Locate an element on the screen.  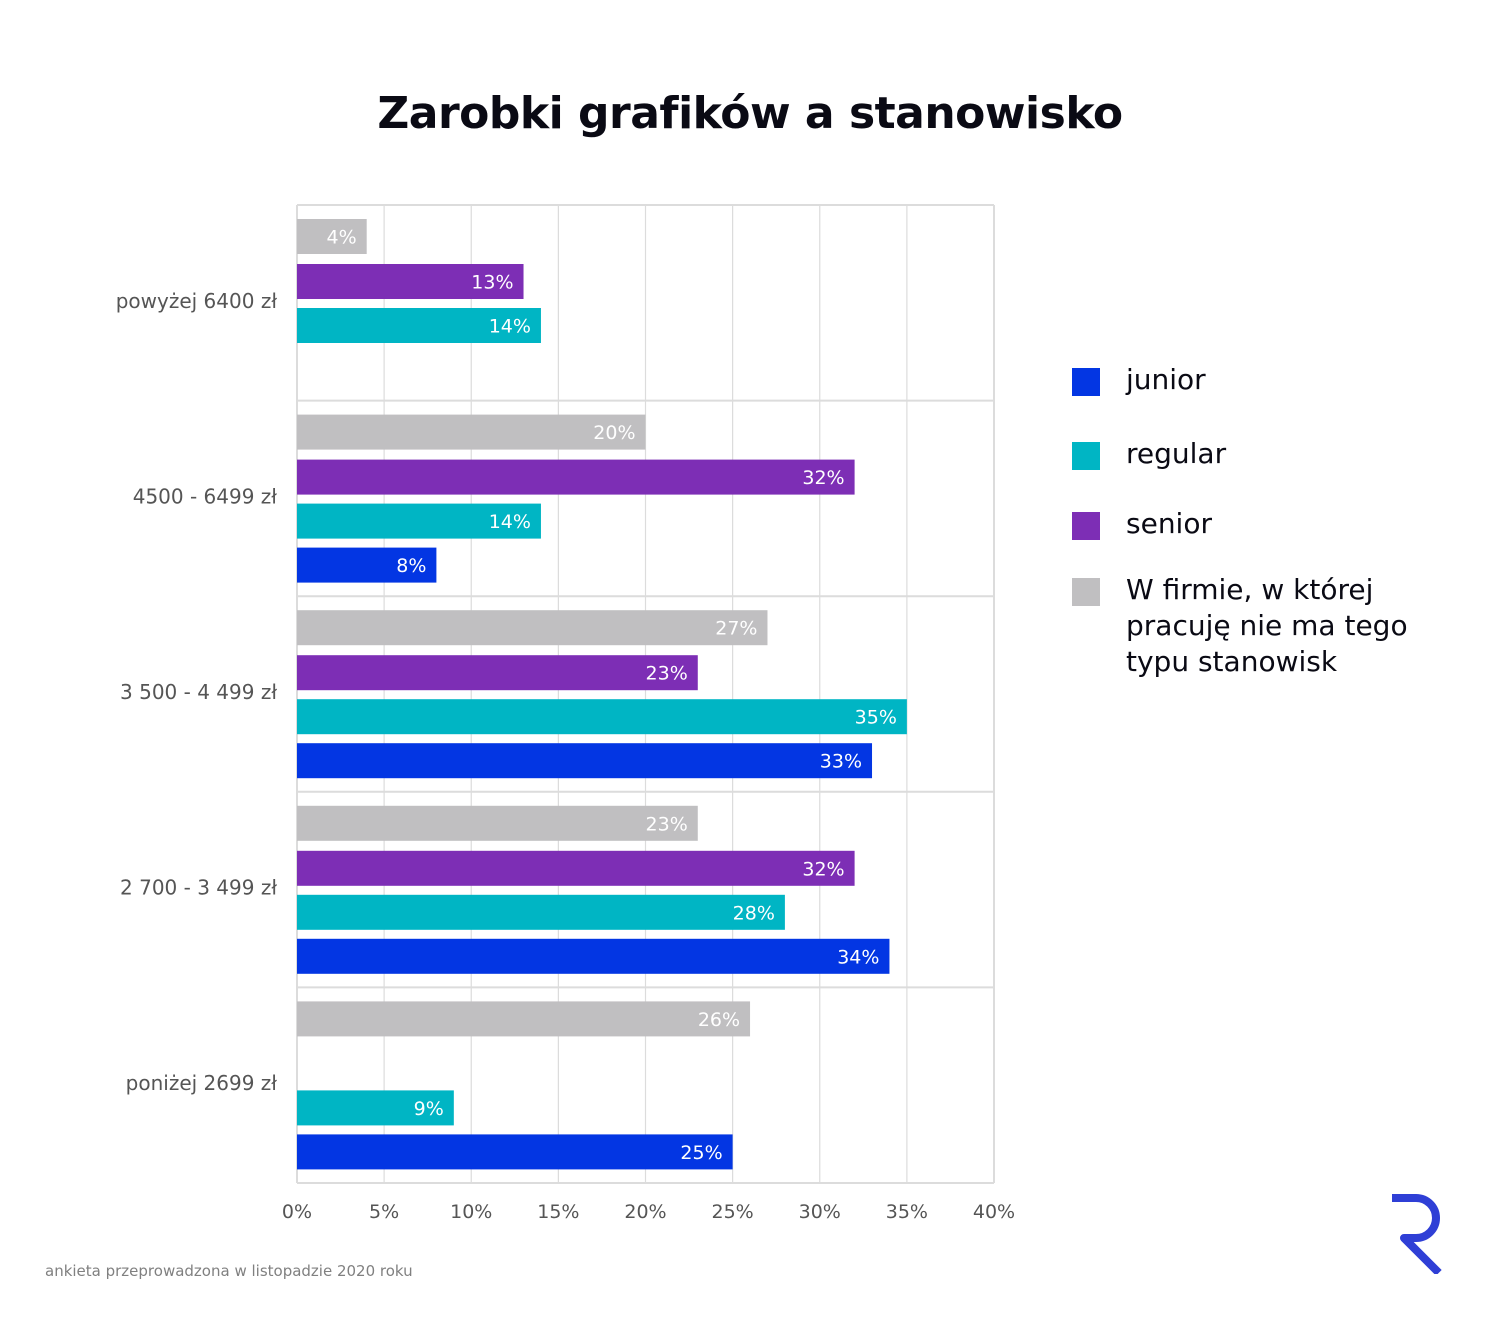
bar-value-label: 4% is located at coordinates (342, 238).